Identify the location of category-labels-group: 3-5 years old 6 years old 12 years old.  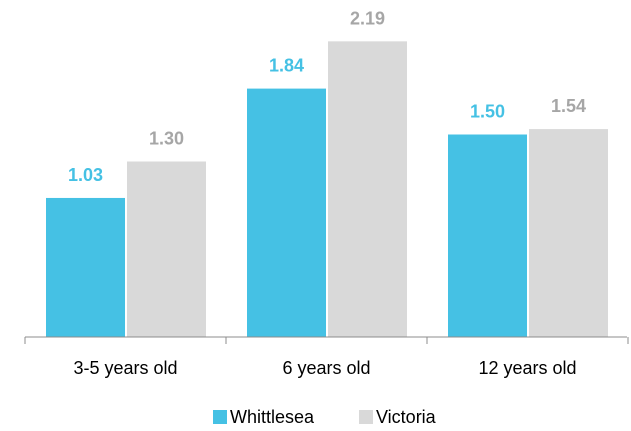
(324, 368).